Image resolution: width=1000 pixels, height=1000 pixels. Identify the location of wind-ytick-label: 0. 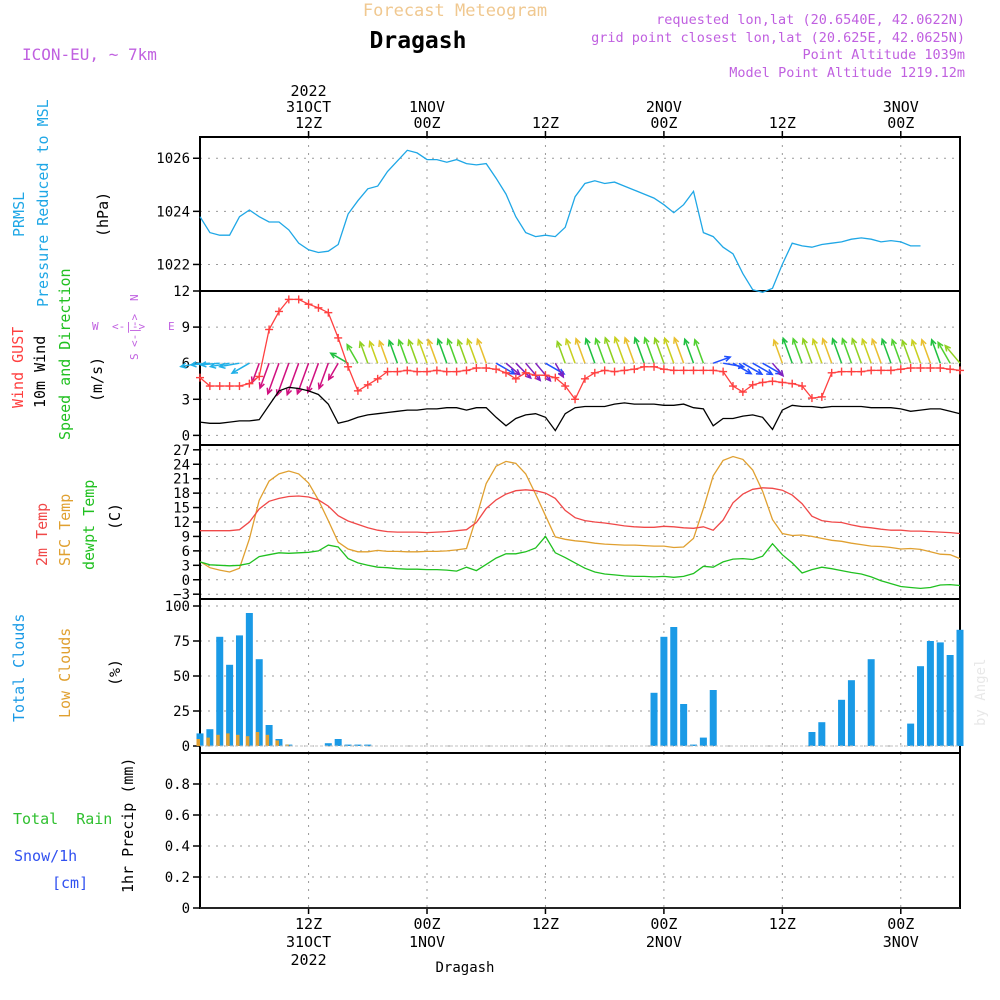
(186, 436).